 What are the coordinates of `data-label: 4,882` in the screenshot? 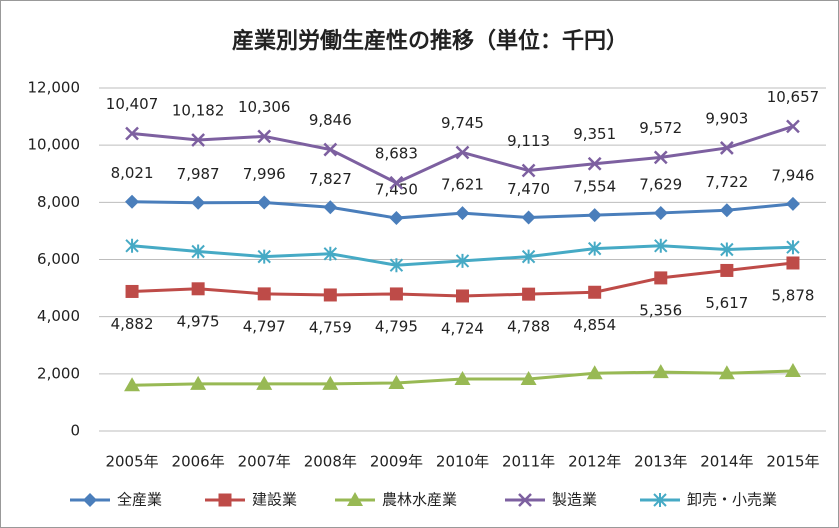 It's located at (132, 324).